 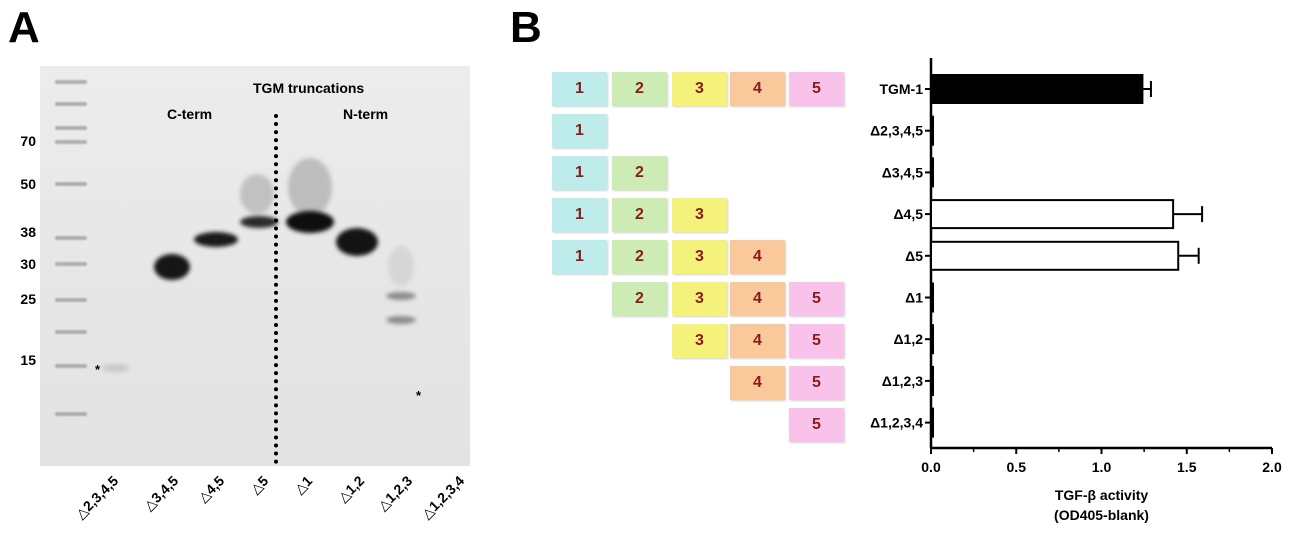 I want to click on category-label: Δ5, so click(x=914, y=256).